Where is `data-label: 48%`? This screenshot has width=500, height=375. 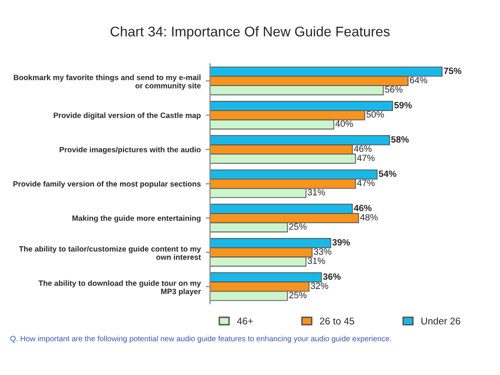 data-label: 48% is located at coordinates (369, 217).